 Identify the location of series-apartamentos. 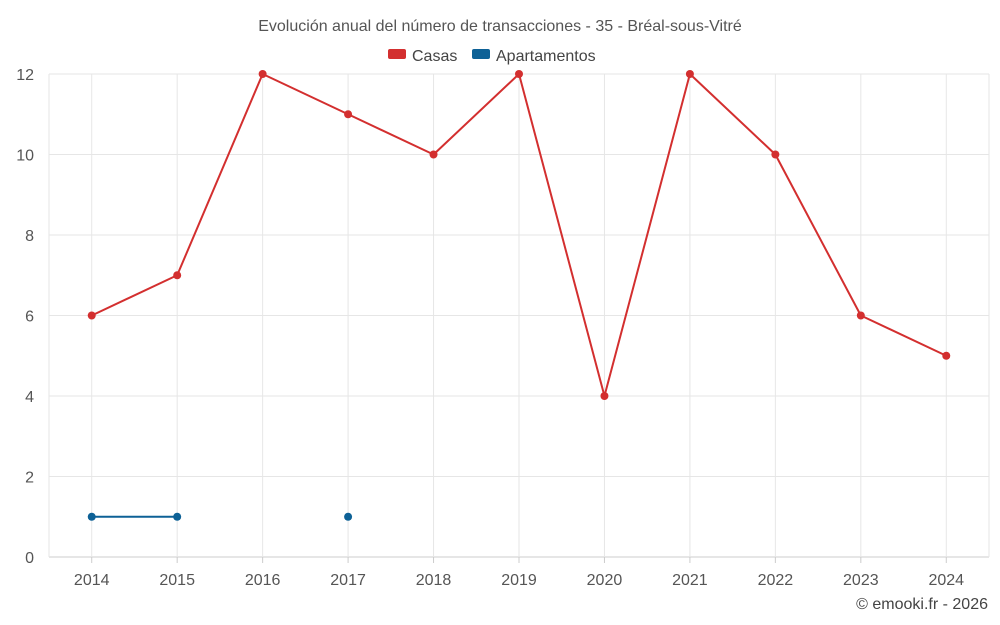
(220, 516).